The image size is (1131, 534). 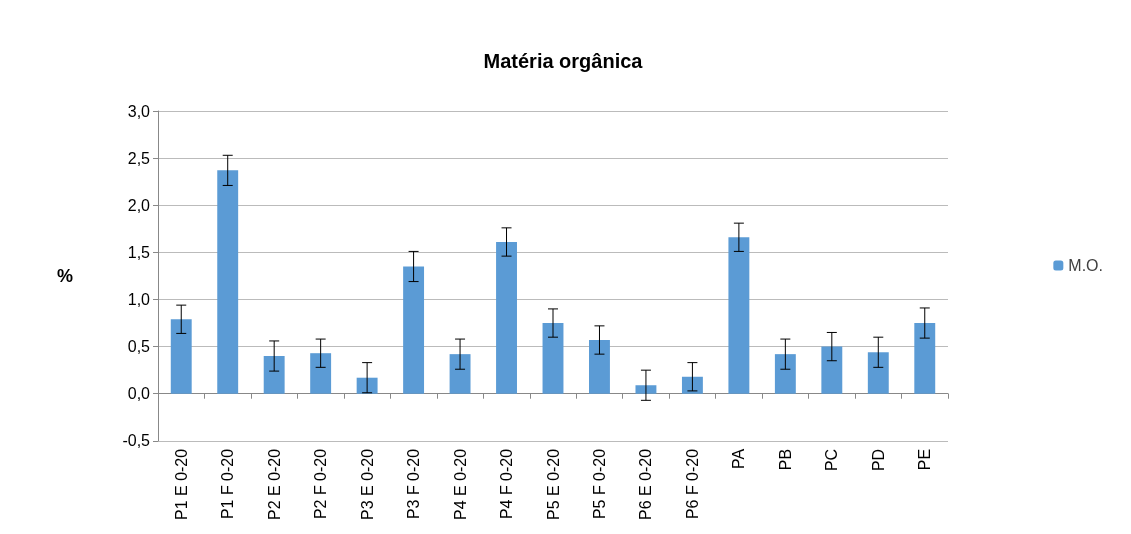 What do you see at coordinates (507, 484) in the screenshot?
I see `x-tick-label: P4 F 0-20` at bounding box center [507, 484].